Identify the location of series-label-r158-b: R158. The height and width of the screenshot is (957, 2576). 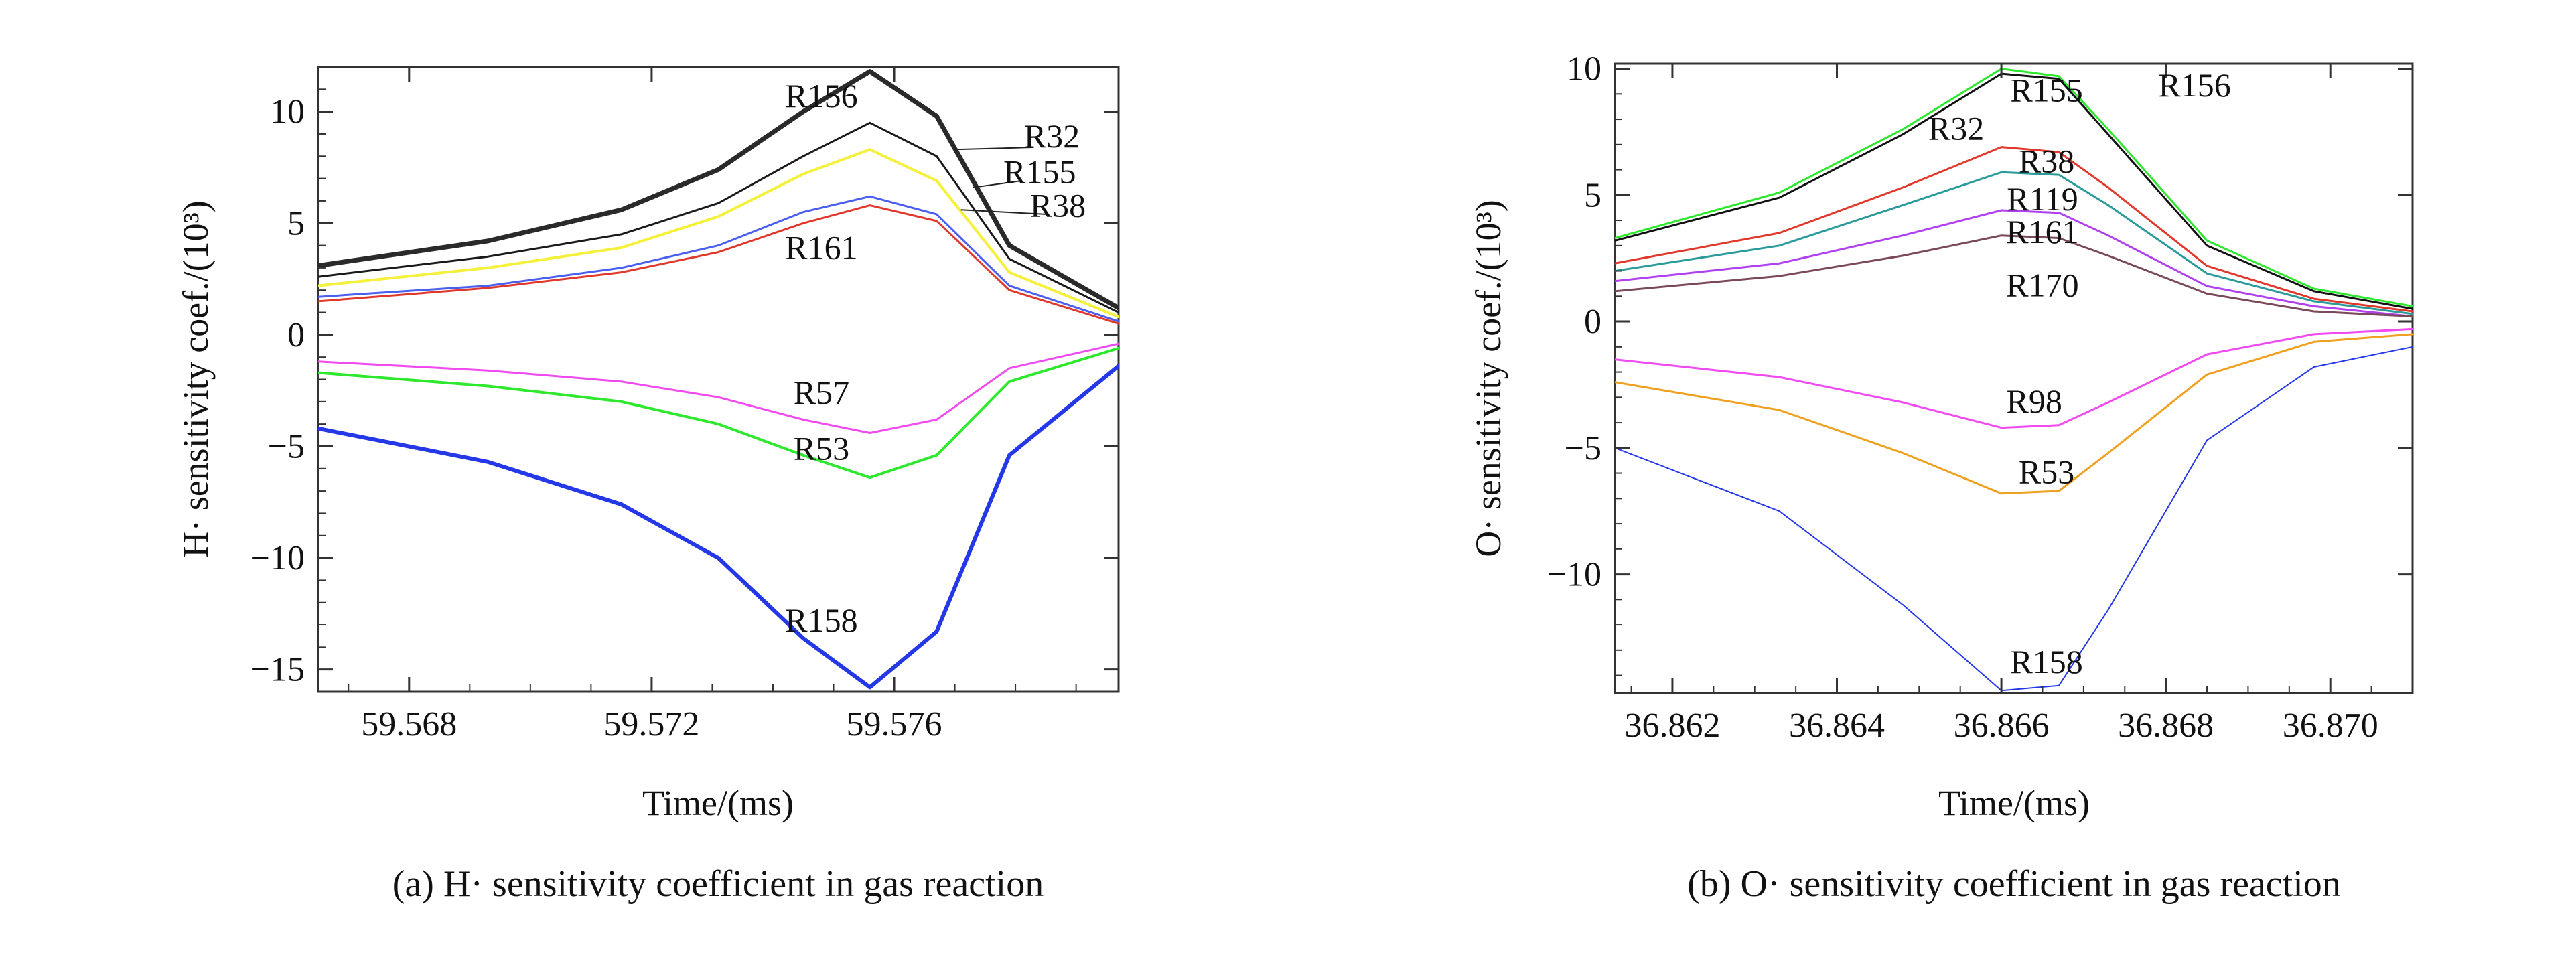
(2046, 661).